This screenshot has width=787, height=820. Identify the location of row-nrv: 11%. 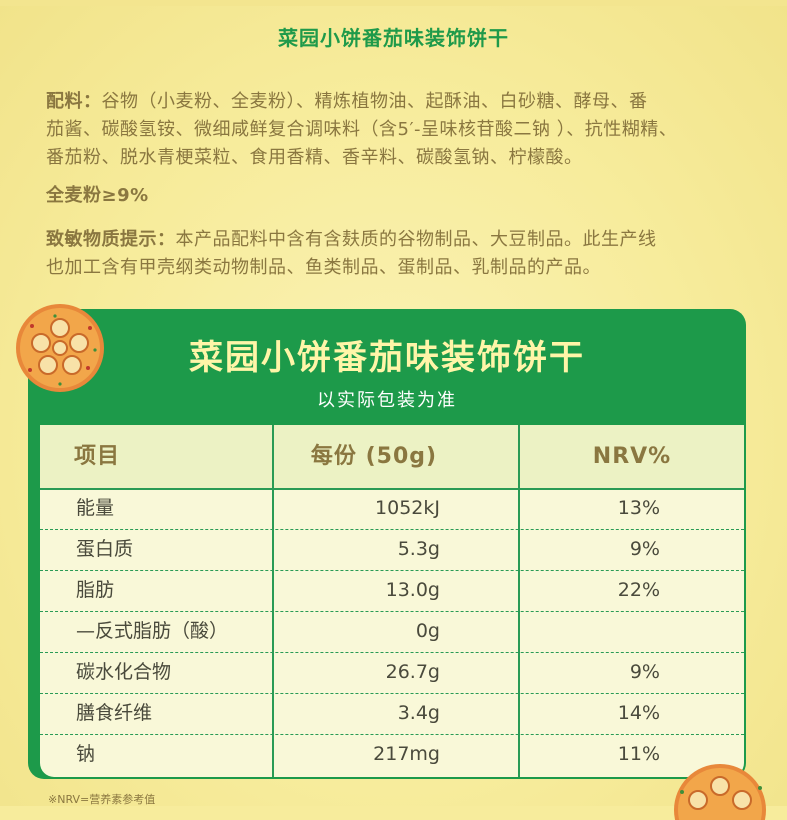
(638, 754).